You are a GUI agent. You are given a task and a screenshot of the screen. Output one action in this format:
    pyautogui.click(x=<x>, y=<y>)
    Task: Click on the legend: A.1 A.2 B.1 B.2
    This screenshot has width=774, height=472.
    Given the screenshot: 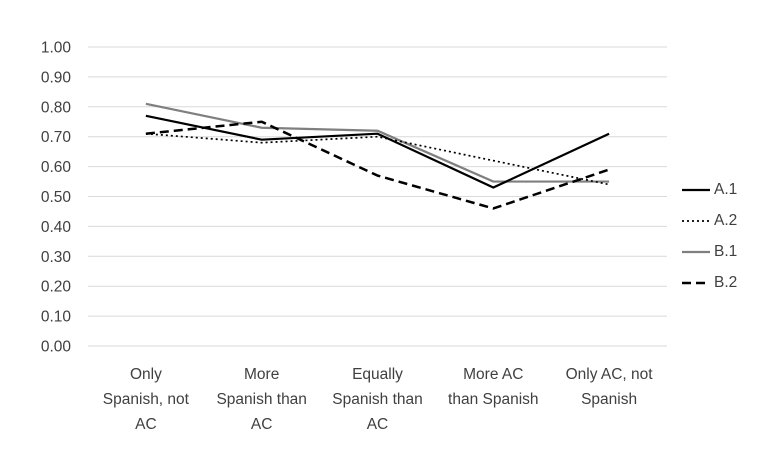 What is the action you would take?
    pyautogui.click(x=709, y=236)
    